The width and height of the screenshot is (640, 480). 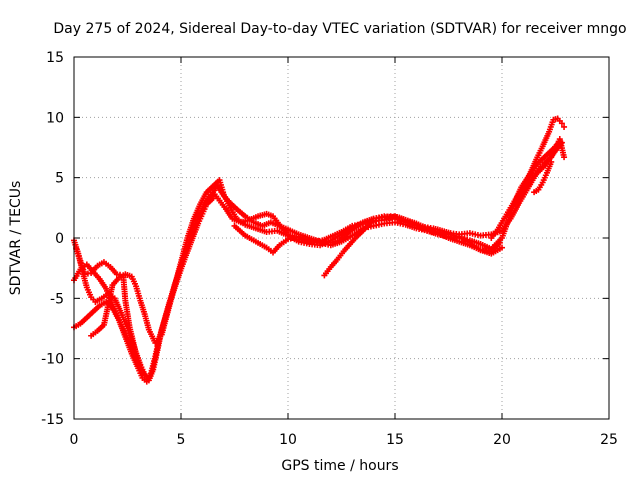 I want to click on x-tick-label: 15, so click(x=395, y=440).